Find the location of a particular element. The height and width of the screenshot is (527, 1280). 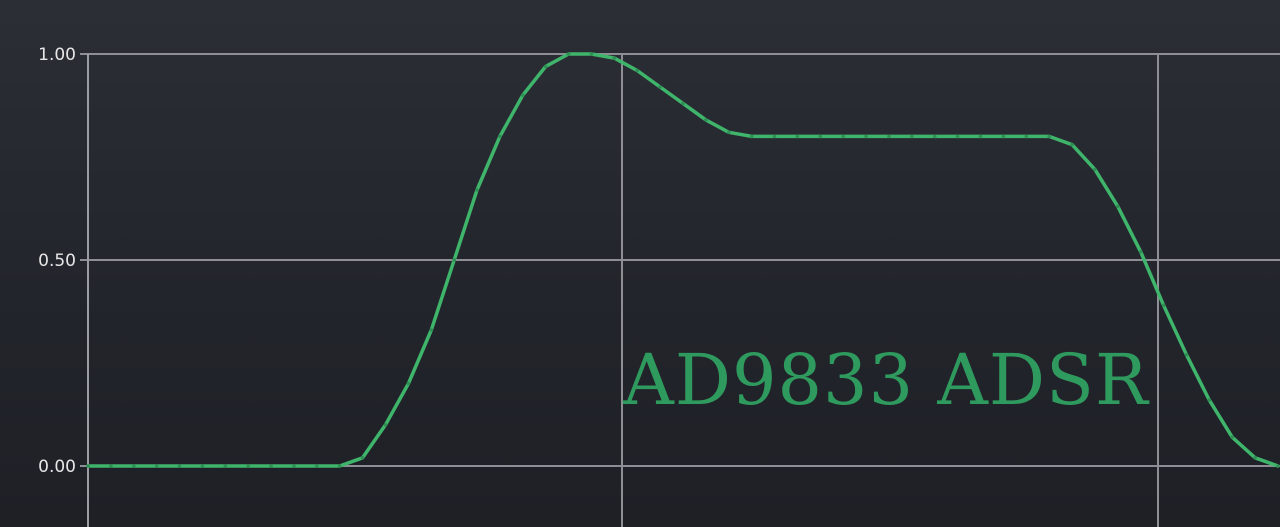

y-tick-label: 0.00 is located at coordinates (57, 467).